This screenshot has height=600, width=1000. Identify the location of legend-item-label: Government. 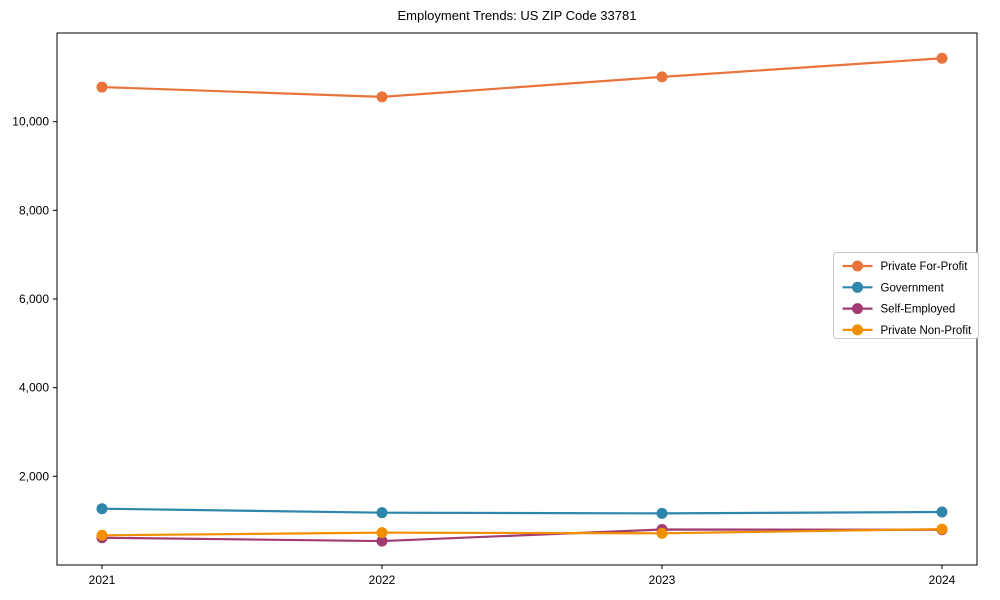
(913, 288).